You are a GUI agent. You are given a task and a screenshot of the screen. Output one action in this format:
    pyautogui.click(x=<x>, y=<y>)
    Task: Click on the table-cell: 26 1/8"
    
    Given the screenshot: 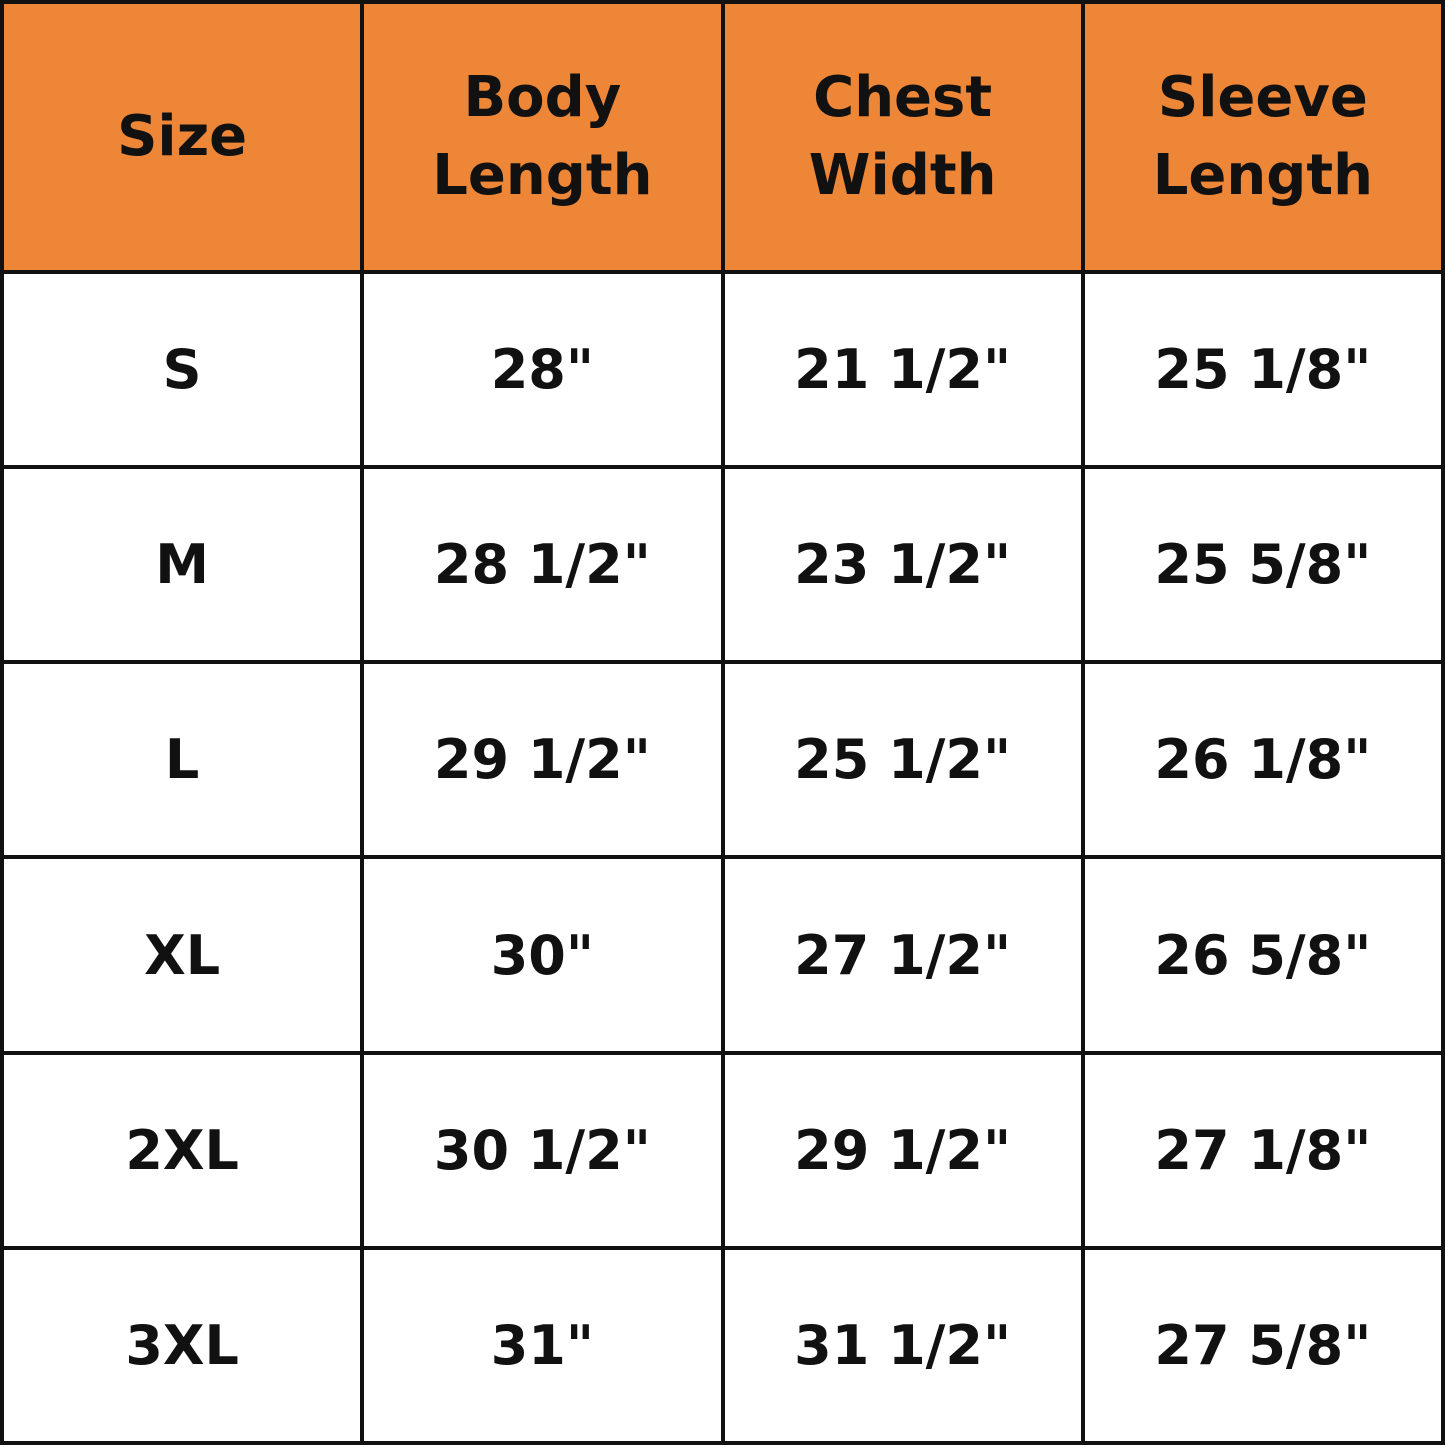 What is the action you would take?
    pyautogui.click(x=1262, y=760)
    